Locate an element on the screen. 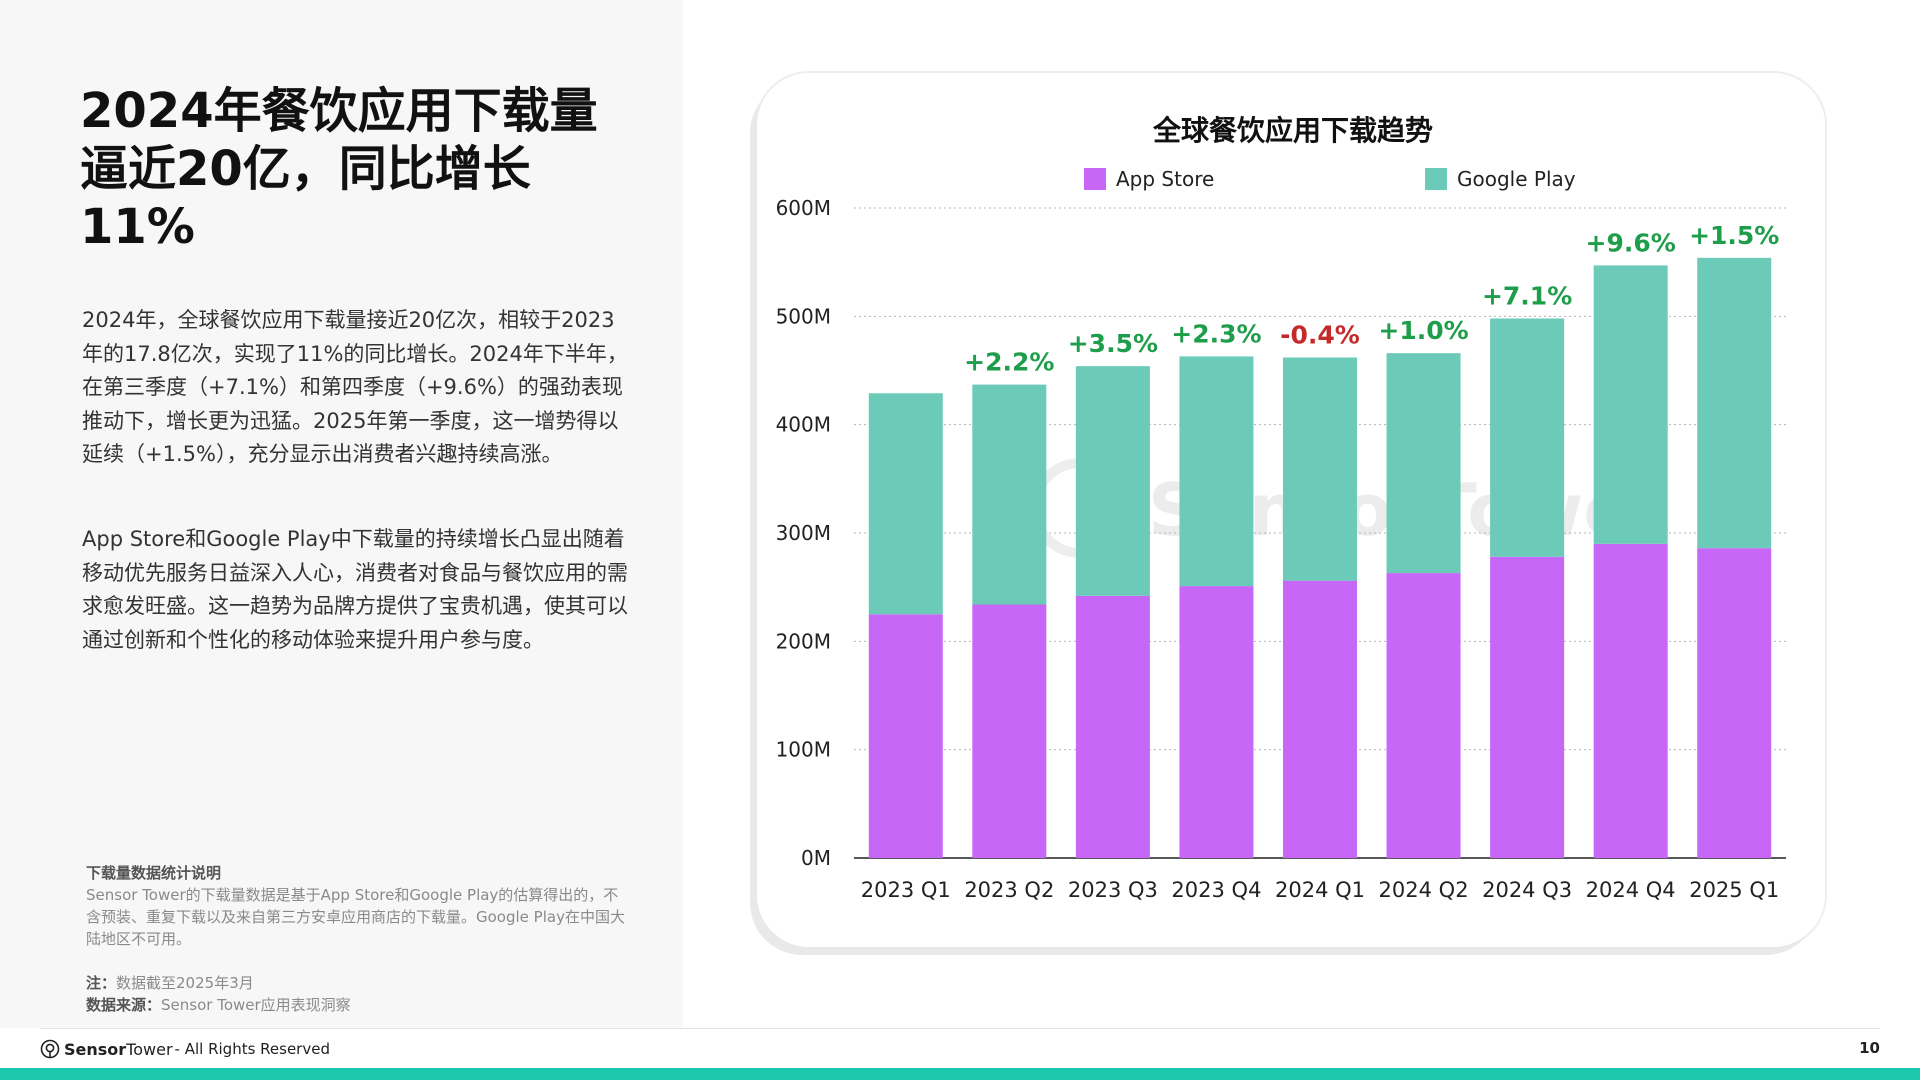 The image size is (1920, 1080). x-tick-label: 2023 Q1 is located at coordinates (906, 890).